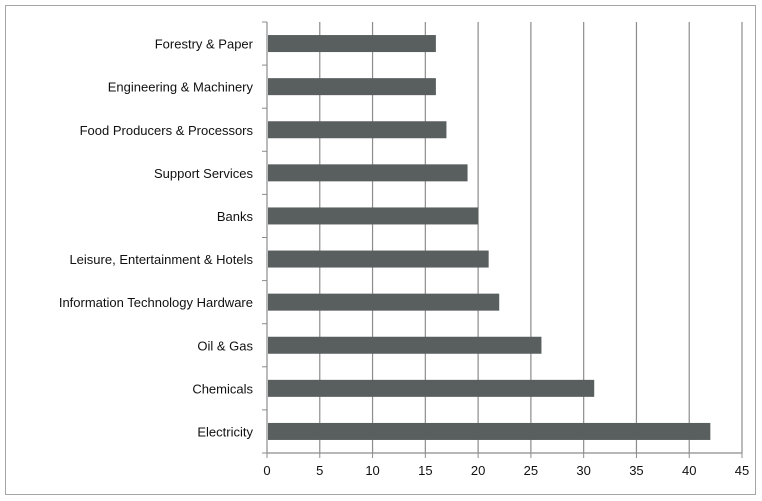 The image size is (762, 501). Describe the element at coordinates (319, 470) in the screenshot. I see `x-tick-label: 5` at that location.